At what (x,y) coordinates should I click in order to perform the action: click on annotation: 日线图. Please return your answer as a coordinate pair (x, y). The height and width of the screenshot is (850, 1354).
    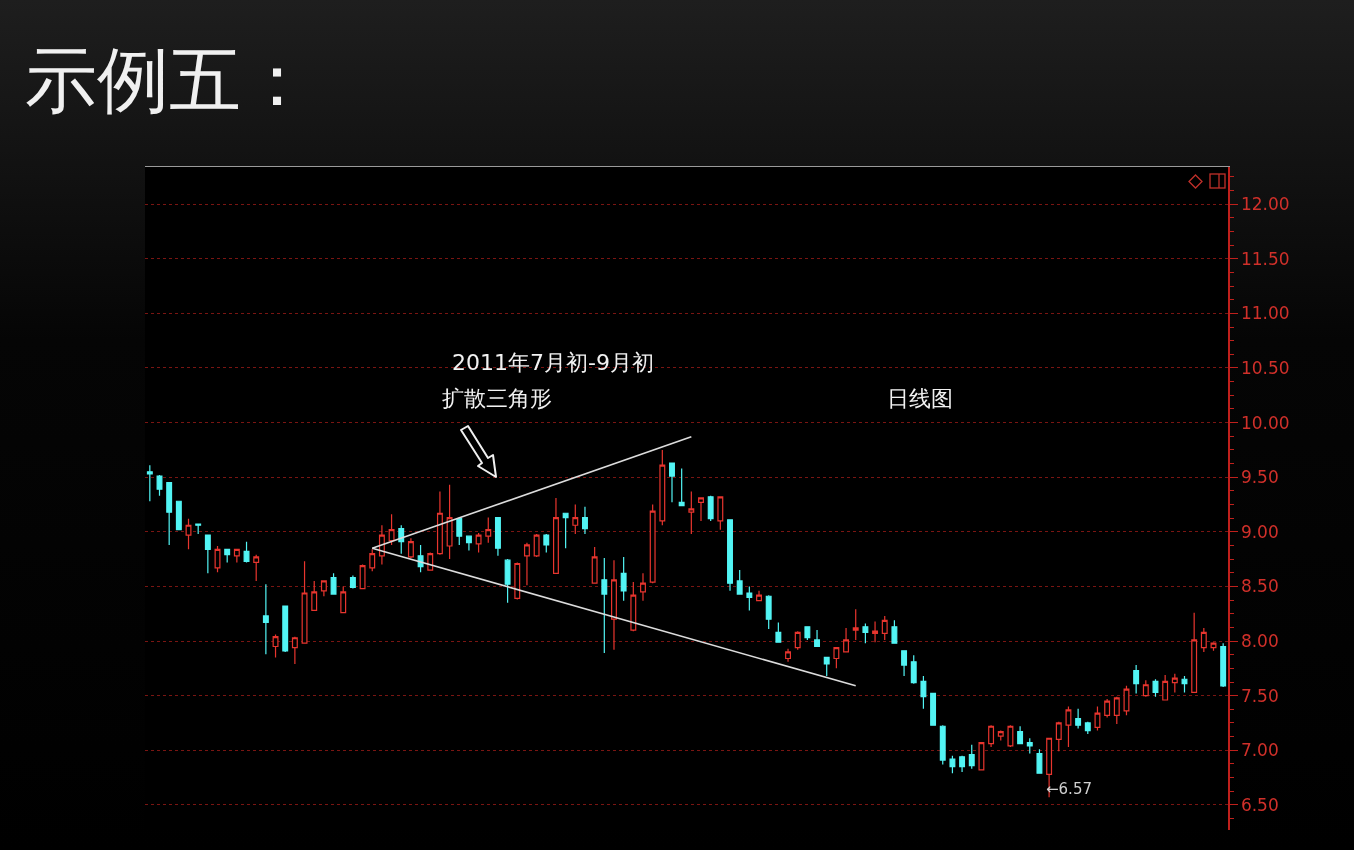
    Looking at the image, I should click on (920, 398).